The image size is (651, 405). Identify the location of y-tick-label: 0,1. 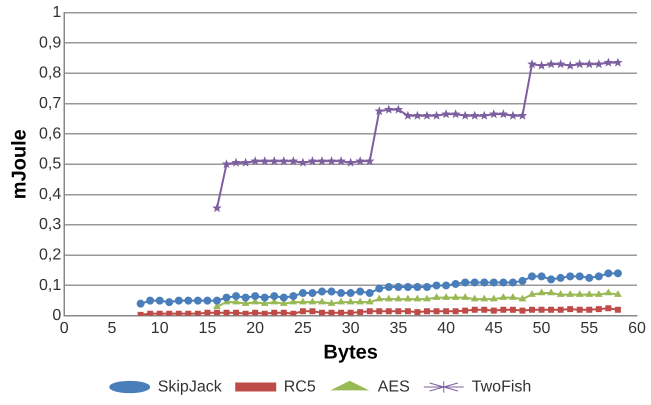
(50, 285).